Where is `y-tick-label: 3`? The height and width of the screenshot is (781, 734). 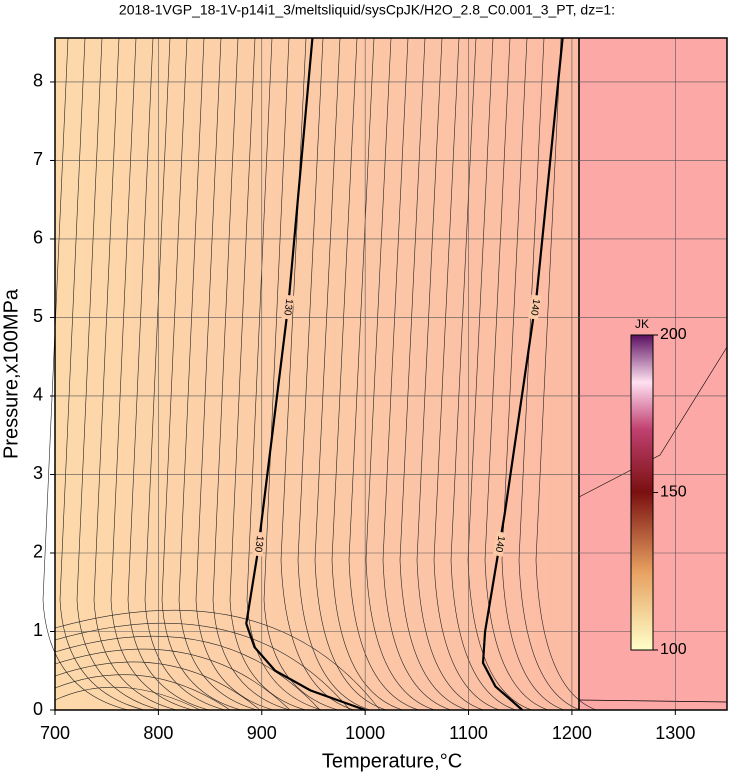
y-tick-label: 3 is located at coordinates (38, 473).